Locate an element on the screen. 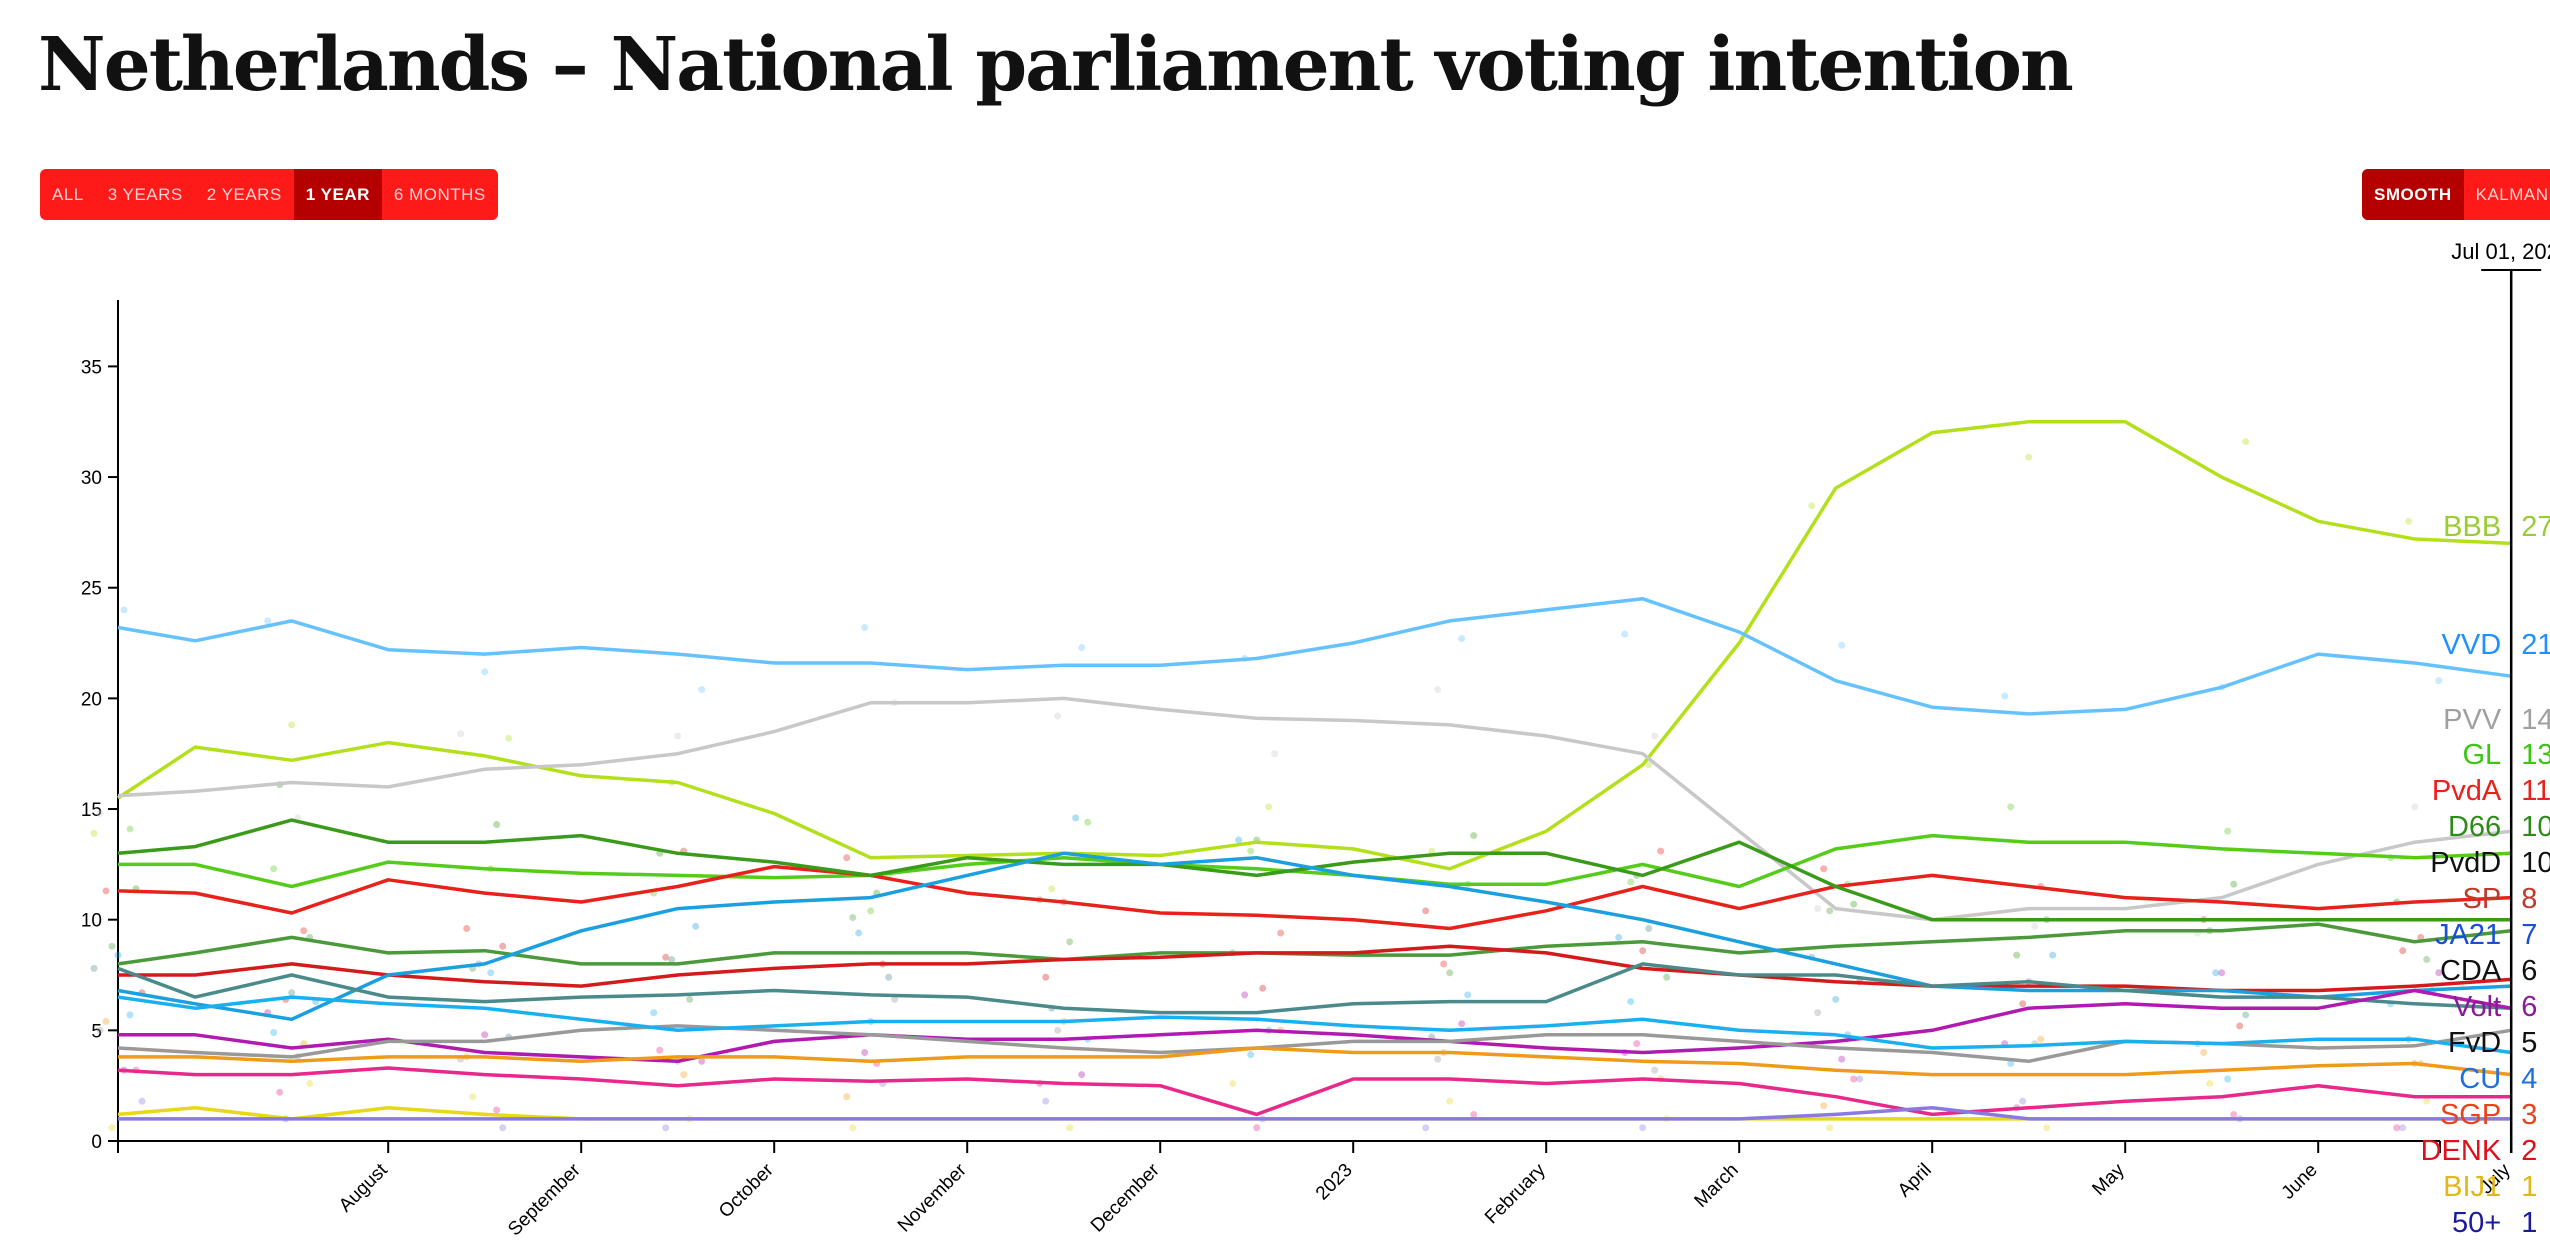 This screenshot has height=1248, width=2550. range-2-years-button: 2 YEARS is located at coordinates (244, 194).